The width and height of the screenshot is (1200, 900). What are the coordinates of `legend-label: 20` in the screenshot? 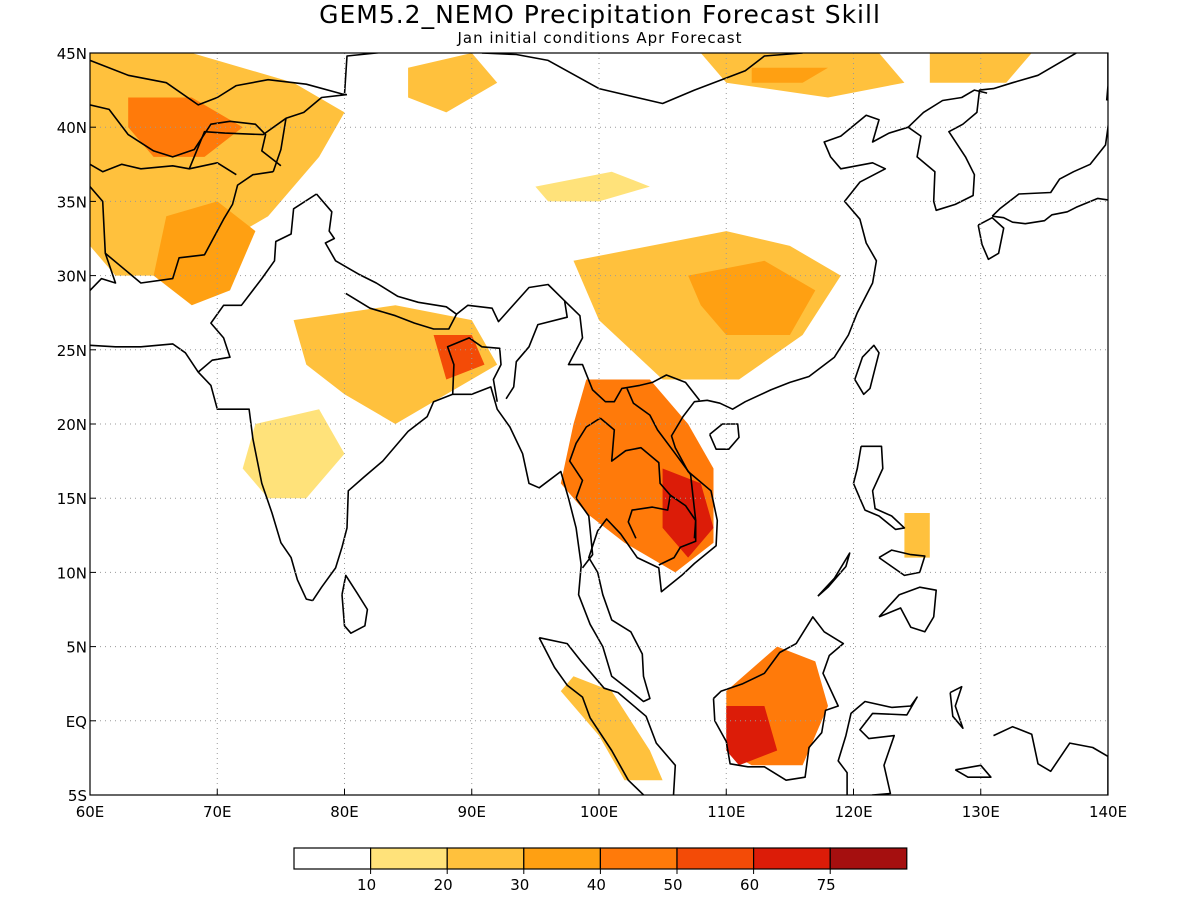 It's located at (443, 885).